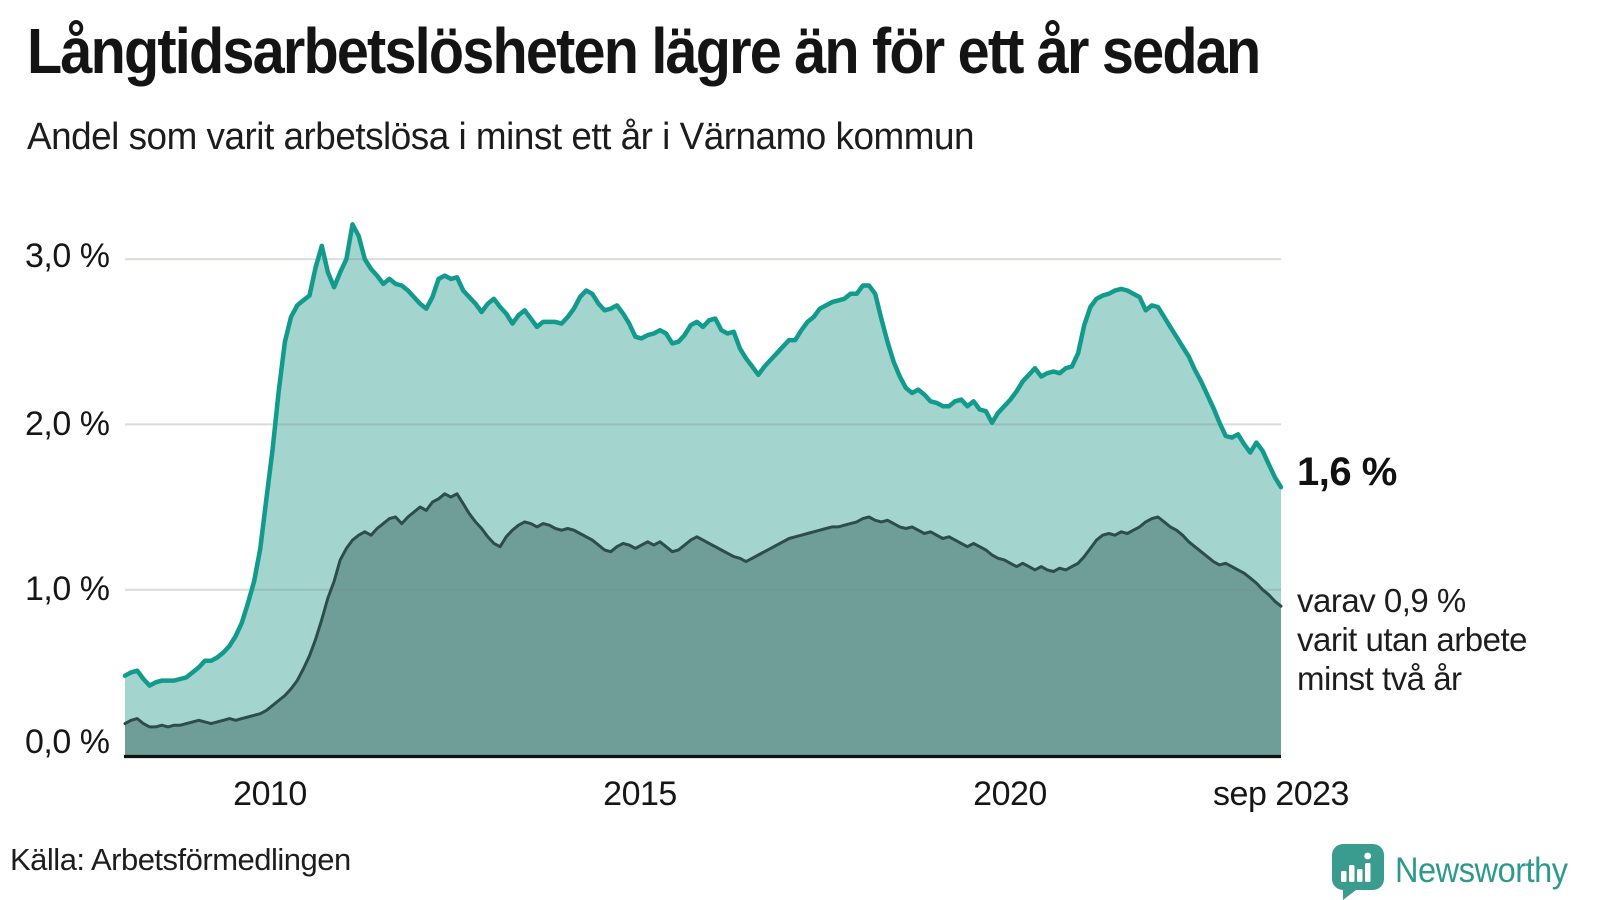  Describe the element at coordinates (1347, 472) in the screenshot. I see `end-value-label: 1,6 %` at that location.